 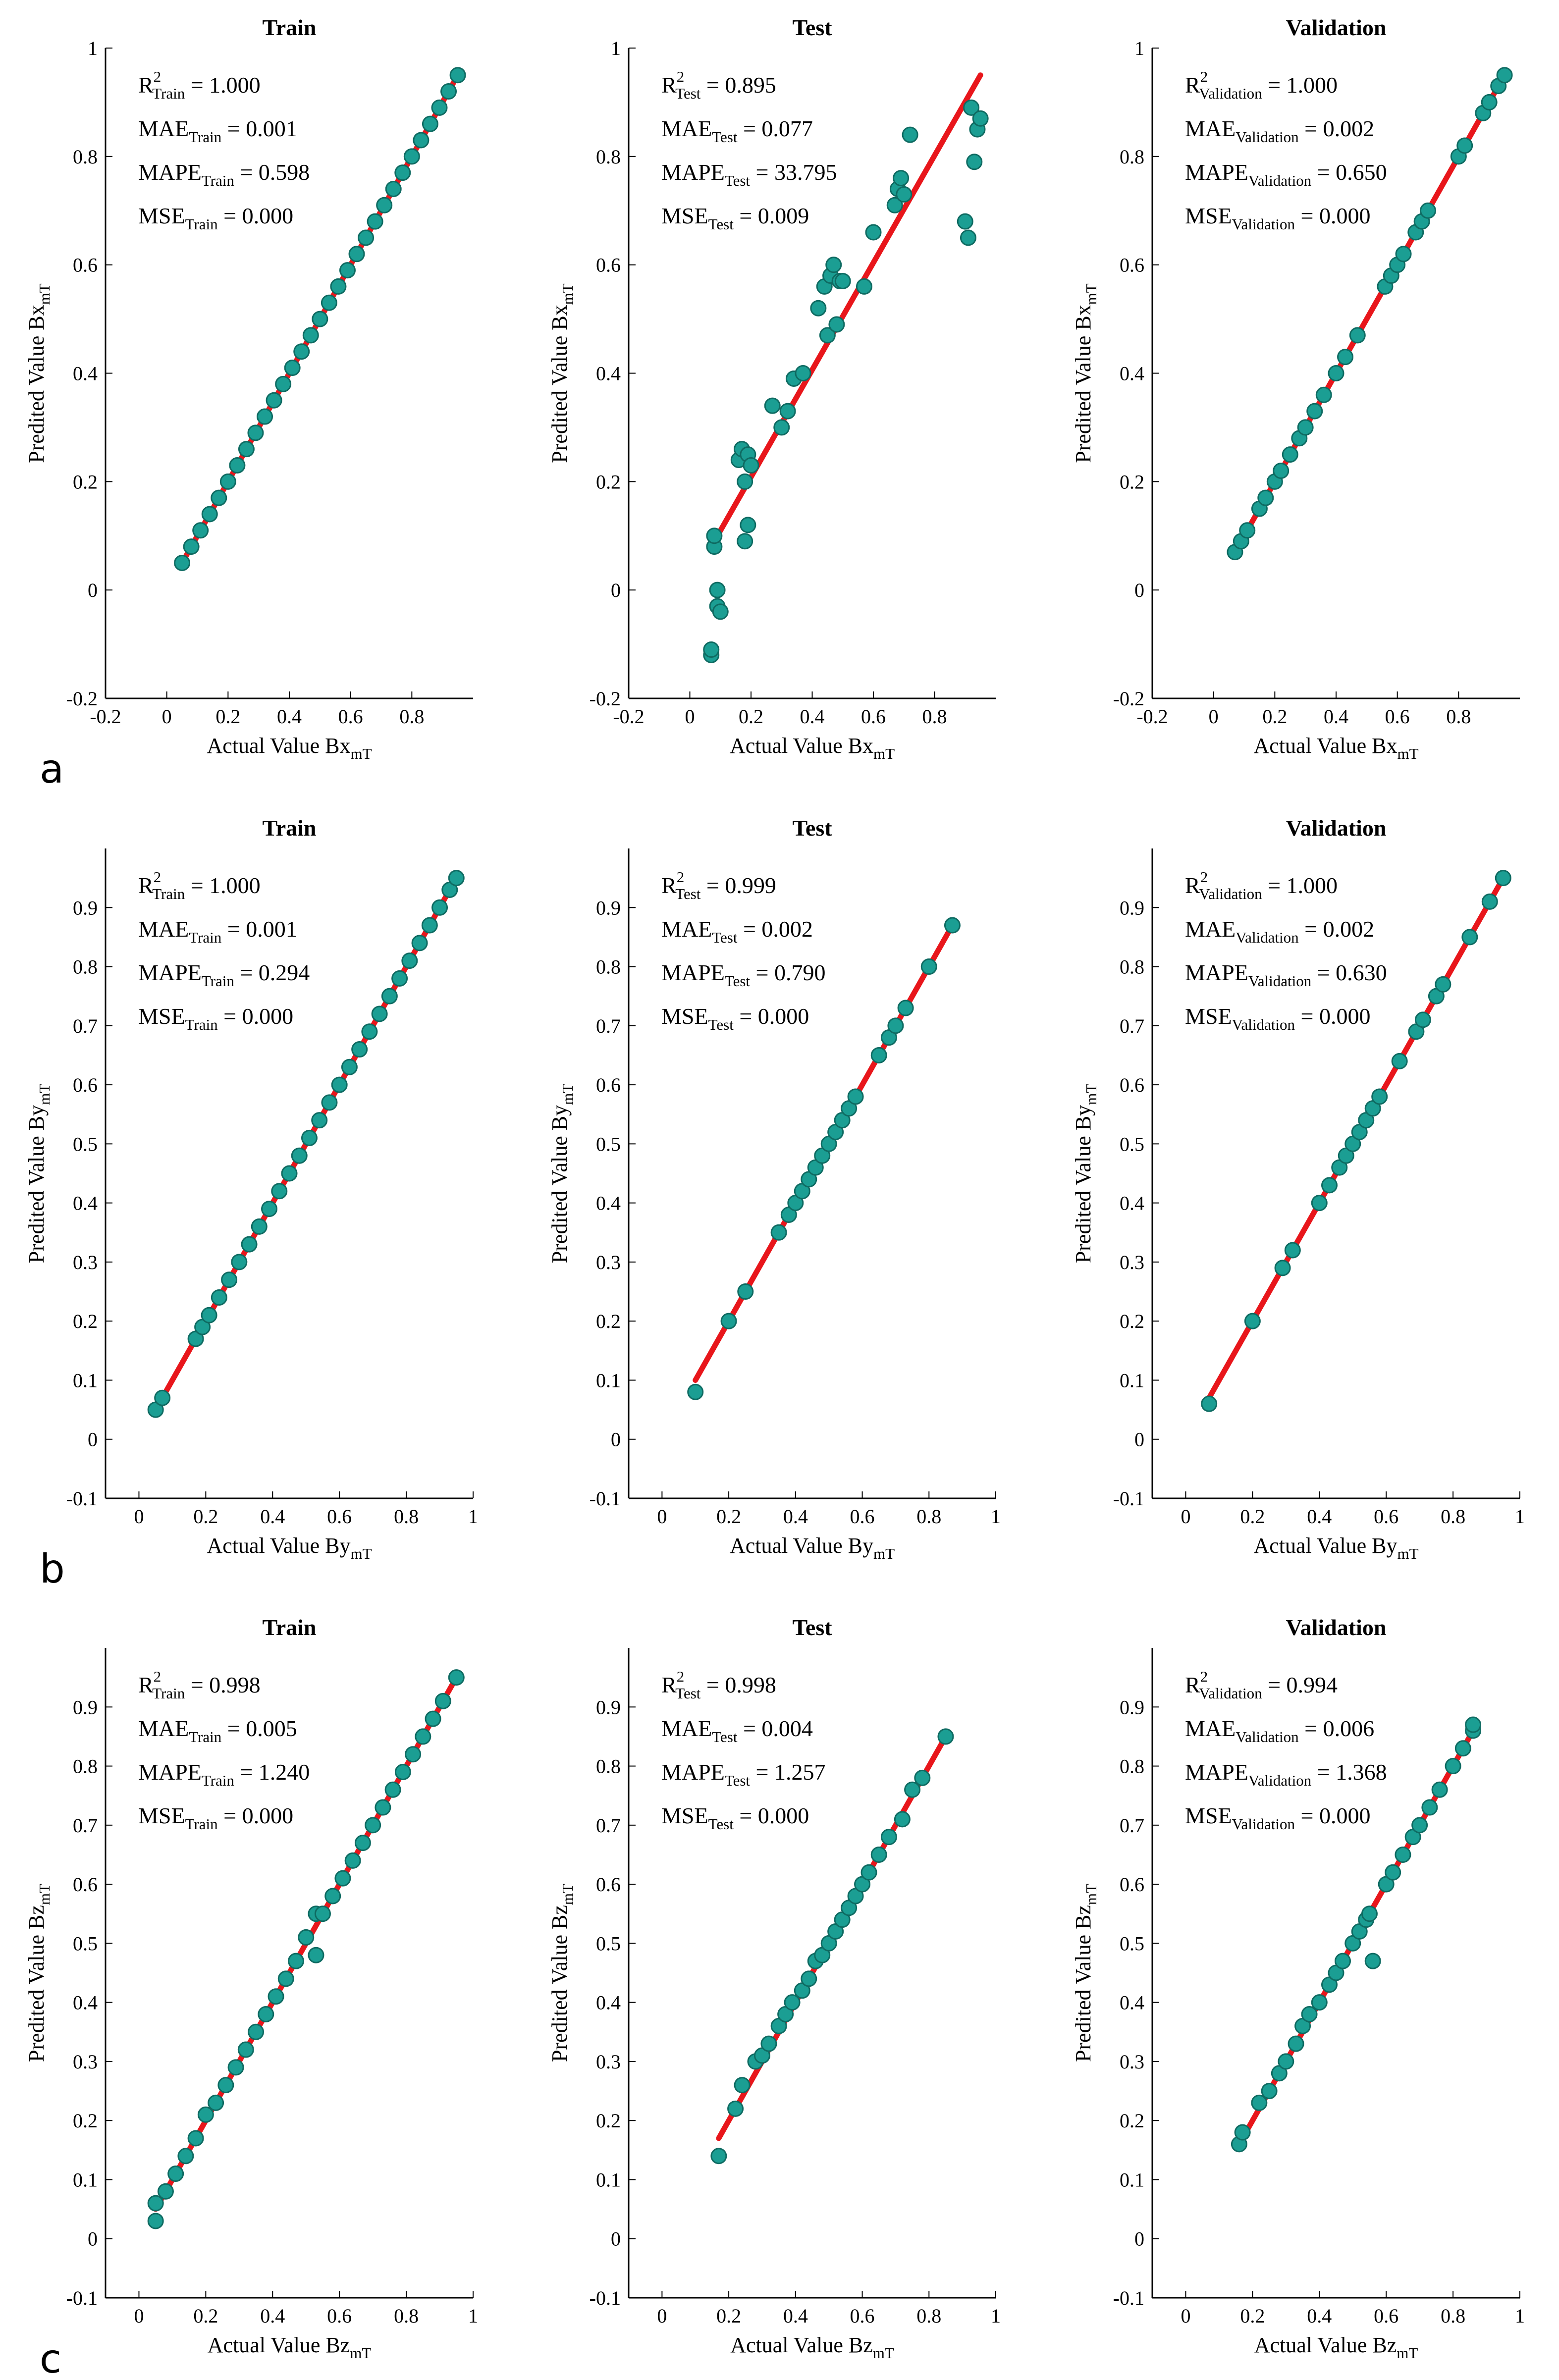 What do you see at coordinates (215, 1019) in the screenshot?
I see `stat-line: MSETrain = 0.000` at bounding box center [215, 1019].